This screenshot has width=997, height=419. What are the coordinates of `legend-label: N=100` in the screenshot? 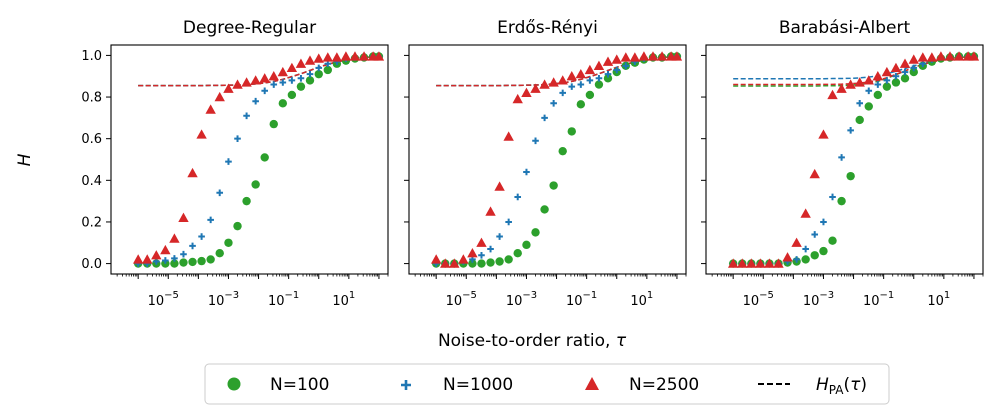 It's located at (299, 385).